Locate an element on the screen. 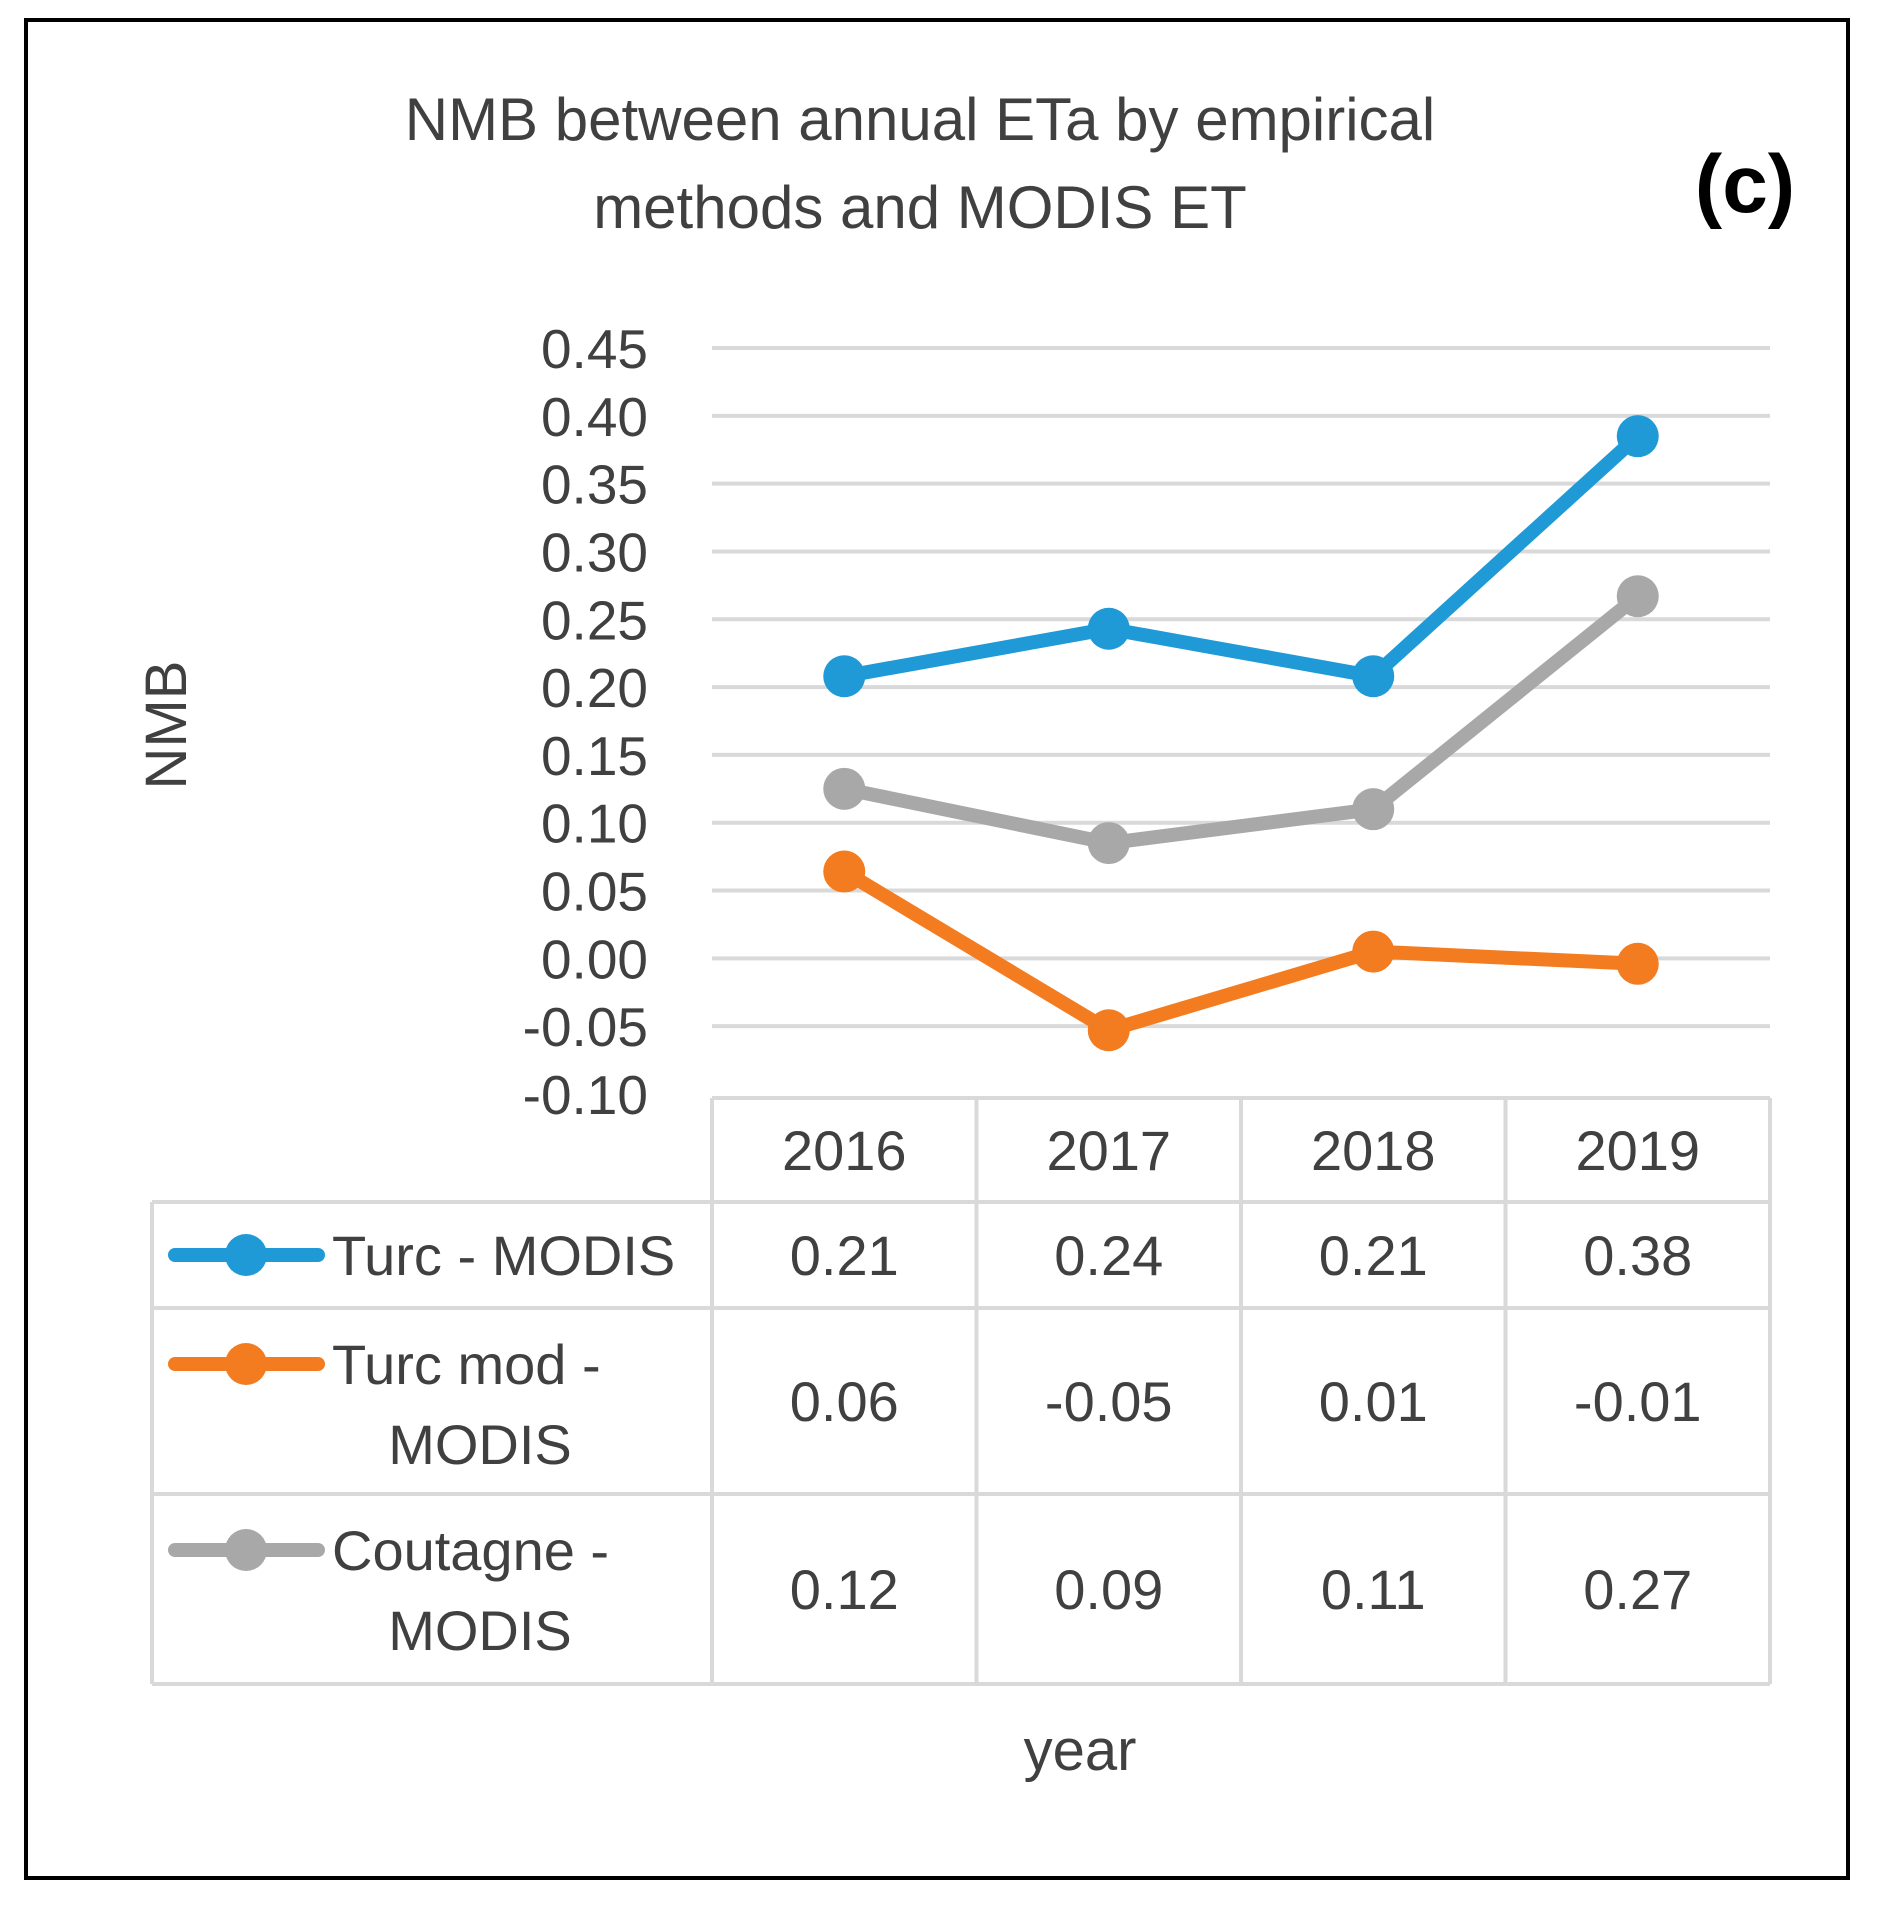 The width and height of the screenshot is (1880, 1913). y-tick-label: 0.00 is located at coordinates (594, 959).